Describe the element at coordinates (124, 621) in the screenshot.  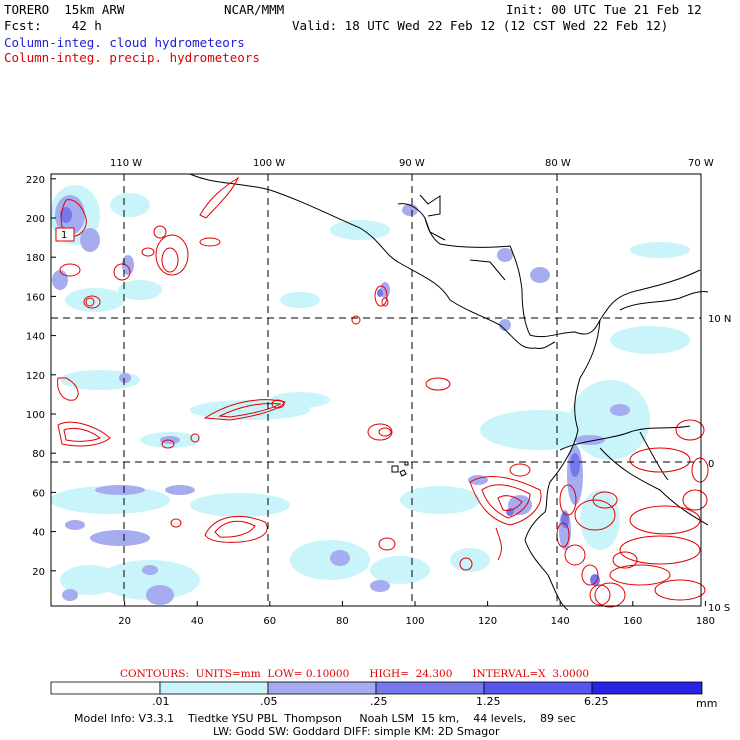
I see `x-tick-label: 20` at that location.